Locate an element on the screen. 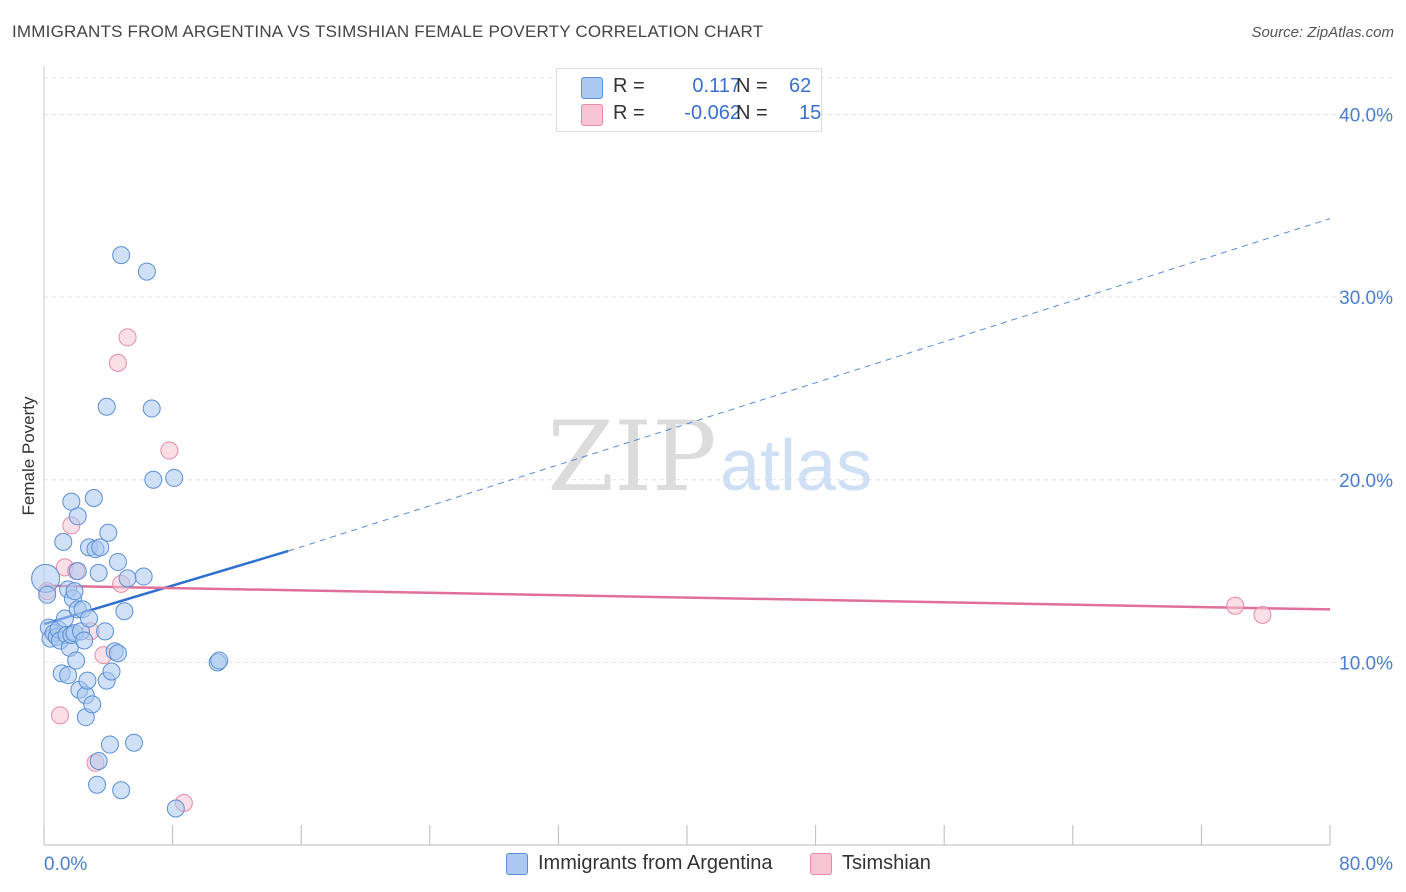 The height and width of the screenshot is (892, 1406). y-tick-label: 30.0% is located at coordinates (1366, 298).